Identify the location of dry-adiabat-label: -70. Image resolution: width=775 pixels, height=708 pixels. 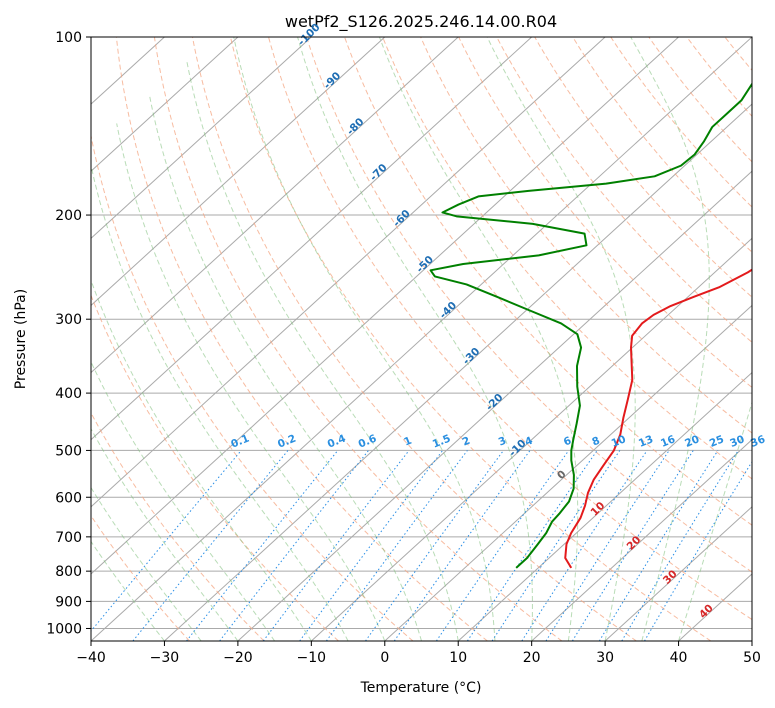
(379, 173).